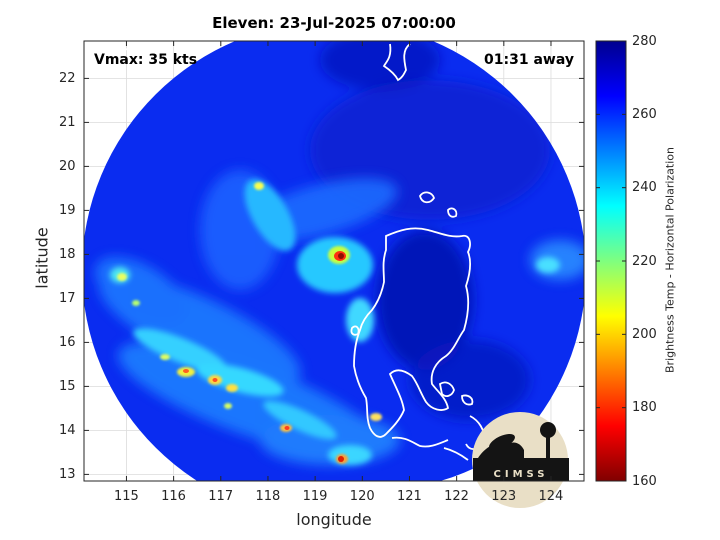 This screenshot has height=540, width=720. Describe the element at coordinates (67, 122) in the screenshot. I see `y-tick-label: 21` at that location.